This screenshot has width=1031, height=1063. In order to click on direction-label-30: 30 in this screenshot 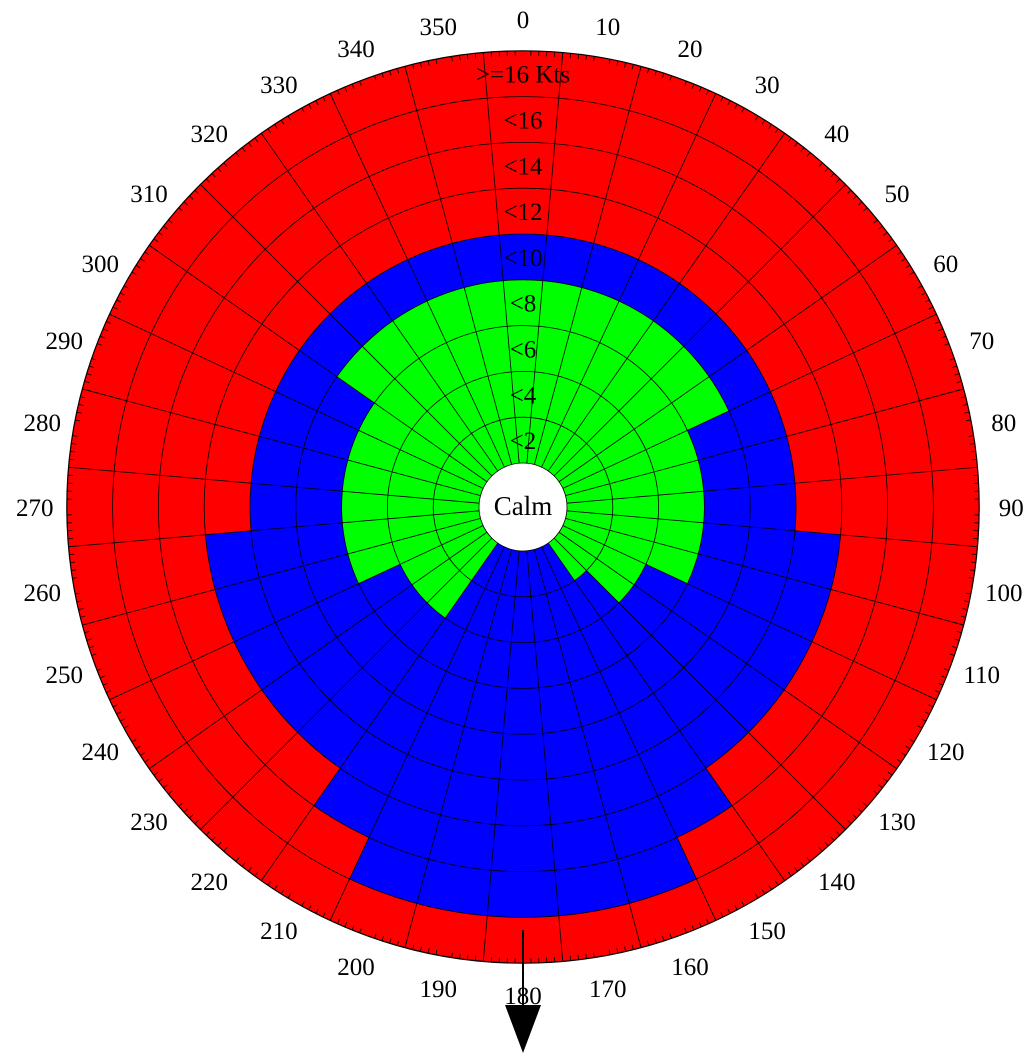, I will do `click(767, 85)`.